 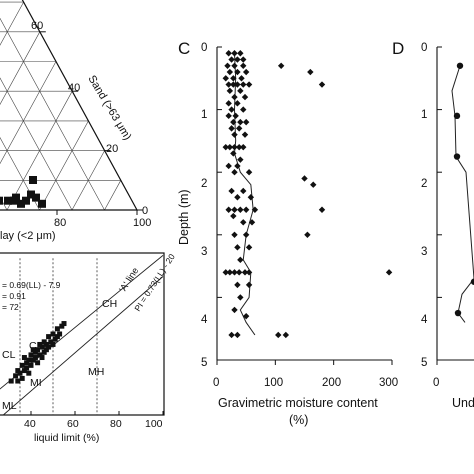 I want to click on panel-d: D 0 1 2 3 4 5 0 Und, so click(x=433, y=224).